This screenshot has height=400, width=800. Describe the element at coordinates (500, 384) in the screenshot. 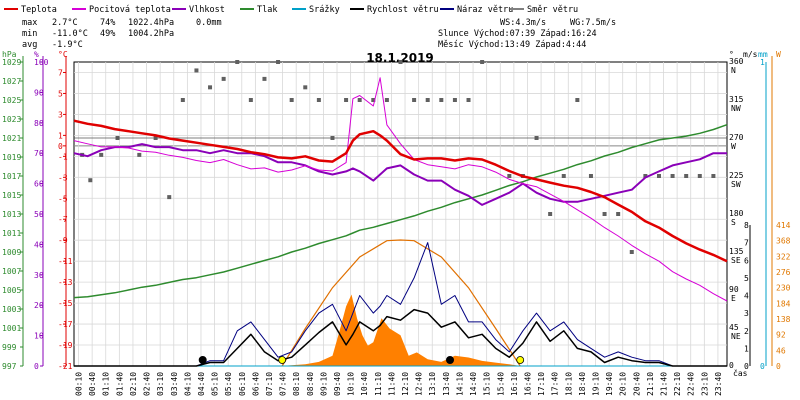

I see `x-tick-label: 15:40` at that location.